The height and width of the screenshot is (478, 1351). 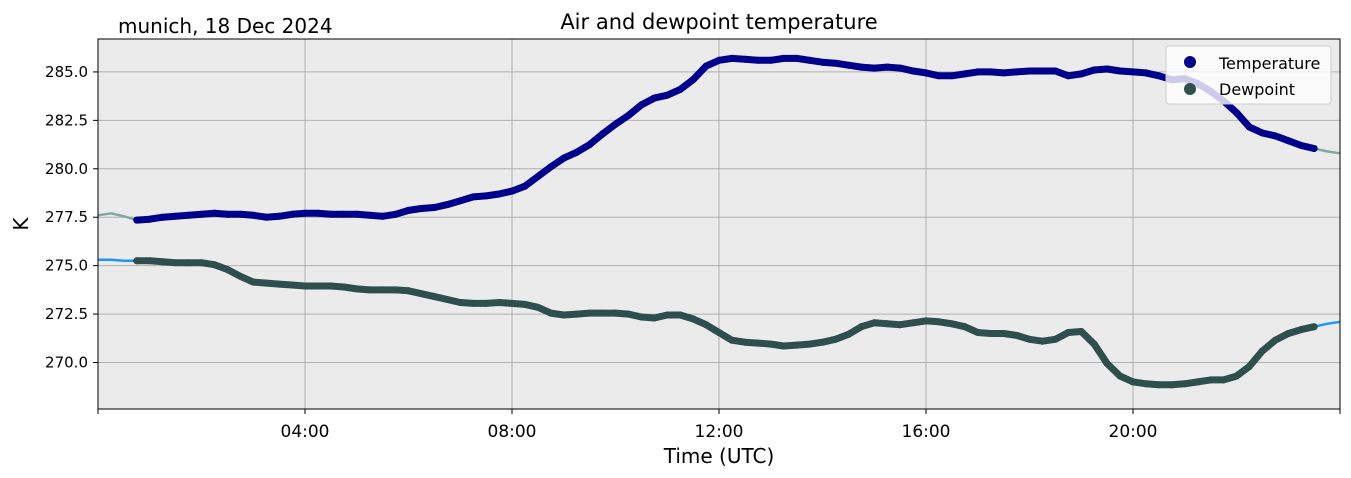 I want to click on y-tick-label: 272.5, so click(x=66, y=314).